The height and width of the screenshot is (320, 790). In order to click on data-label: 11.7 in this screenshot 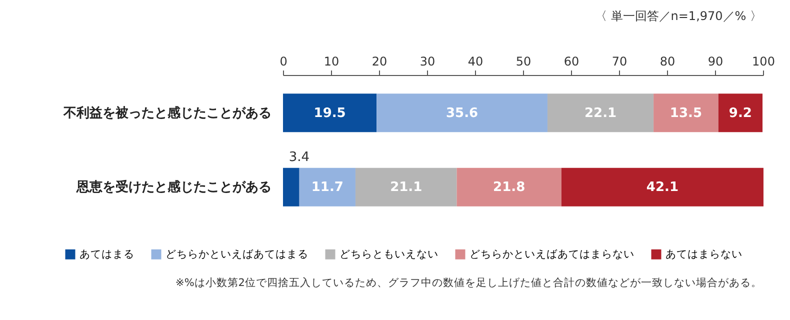, I will do `click(327, 188)`.